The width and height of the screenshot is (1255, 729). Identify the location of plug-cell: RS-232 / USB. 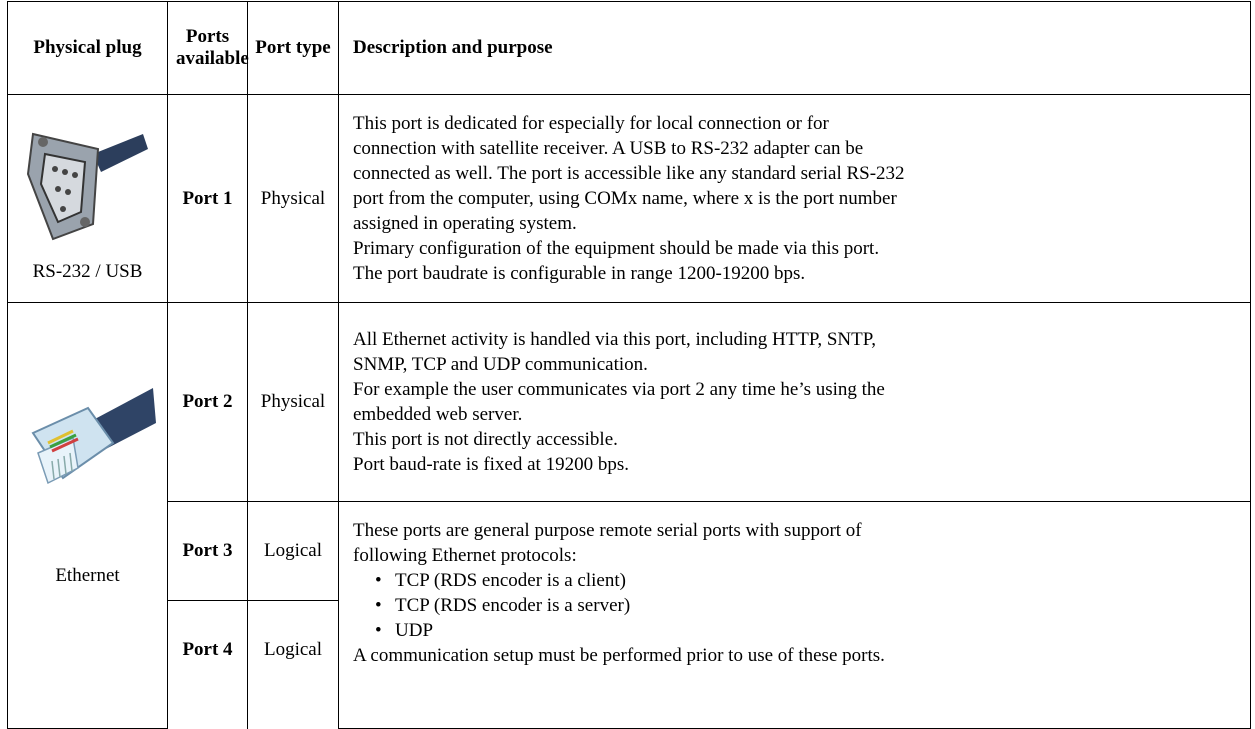
(87, 198).